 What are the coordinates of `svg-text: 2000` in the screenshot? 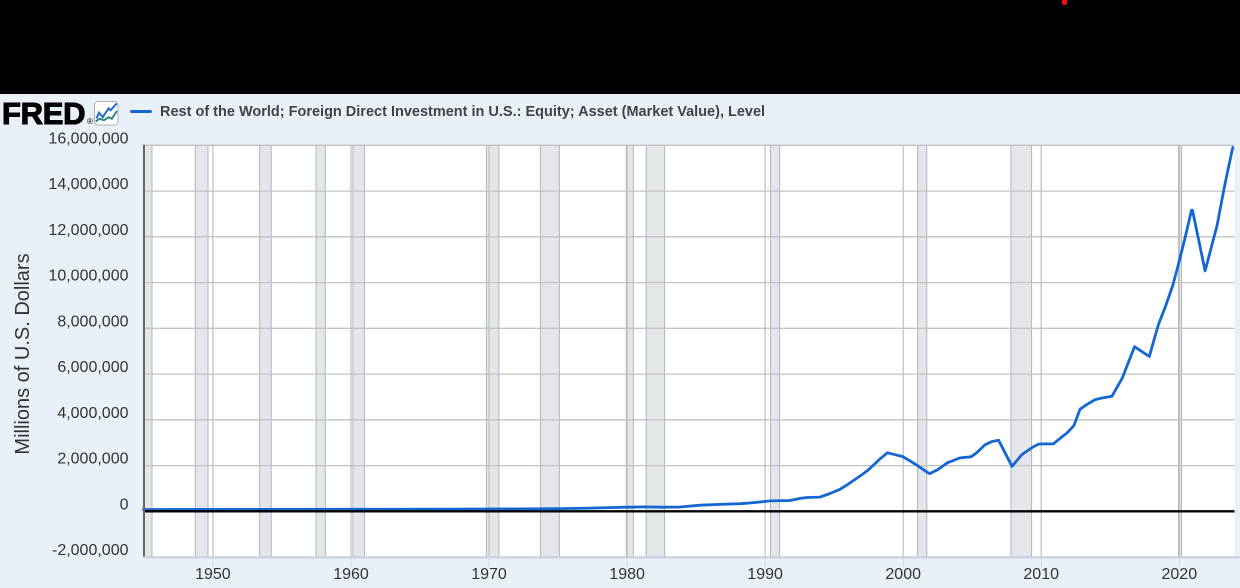 It's located at (903, 574).